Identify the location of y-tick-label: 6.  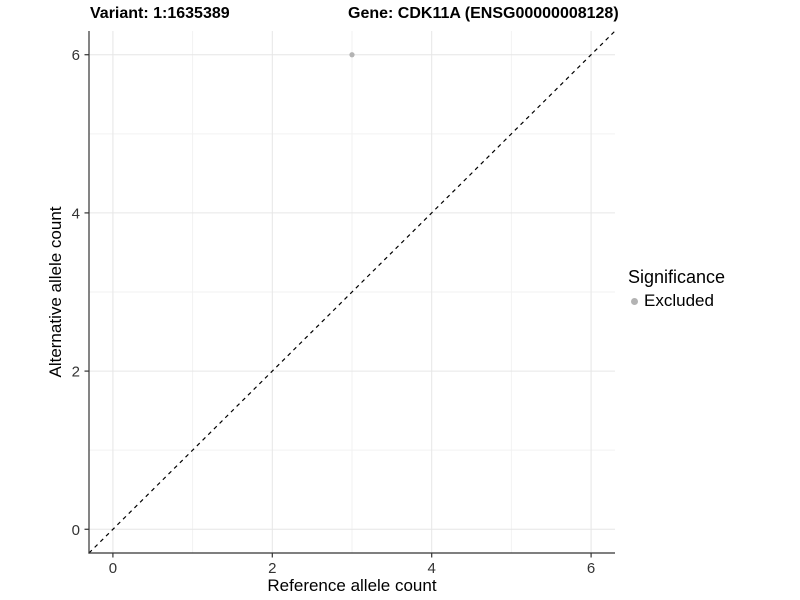
(76, 55).